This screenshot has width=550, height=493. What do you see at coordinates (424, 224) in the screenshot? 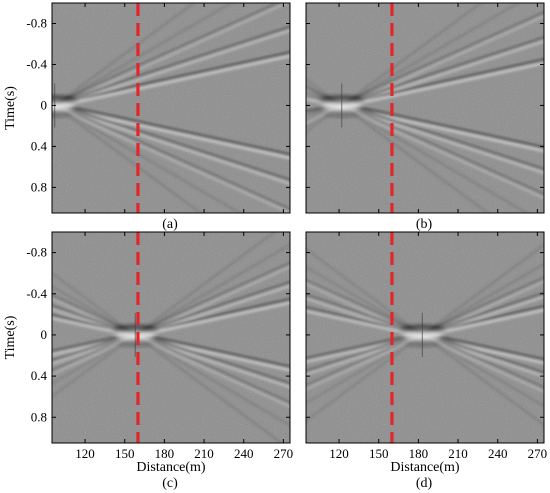
I see `panel-label: (b)` at bounding box center [424, 224].